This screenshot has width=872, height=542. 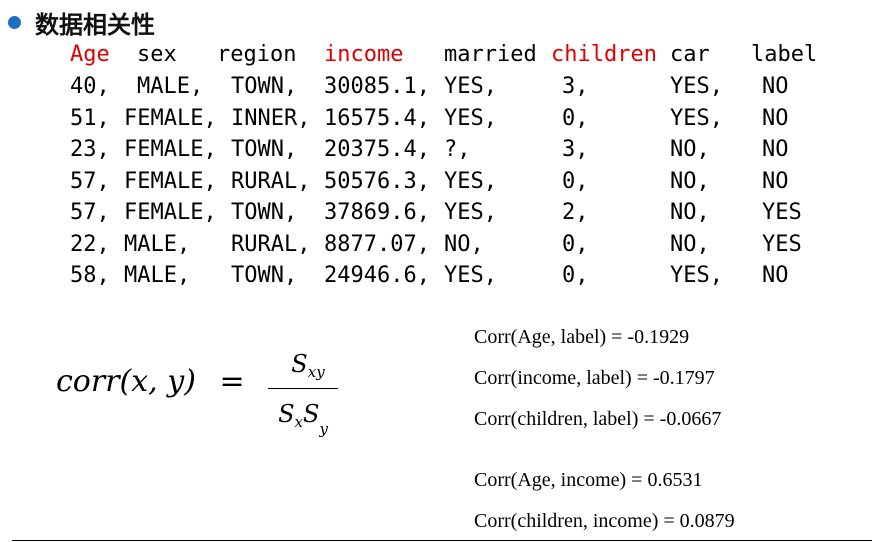 What do you see at coordinates (377, 118) in the screenshot?
I see `table-cell: 16575.4,` at bounding box center [377, 118].